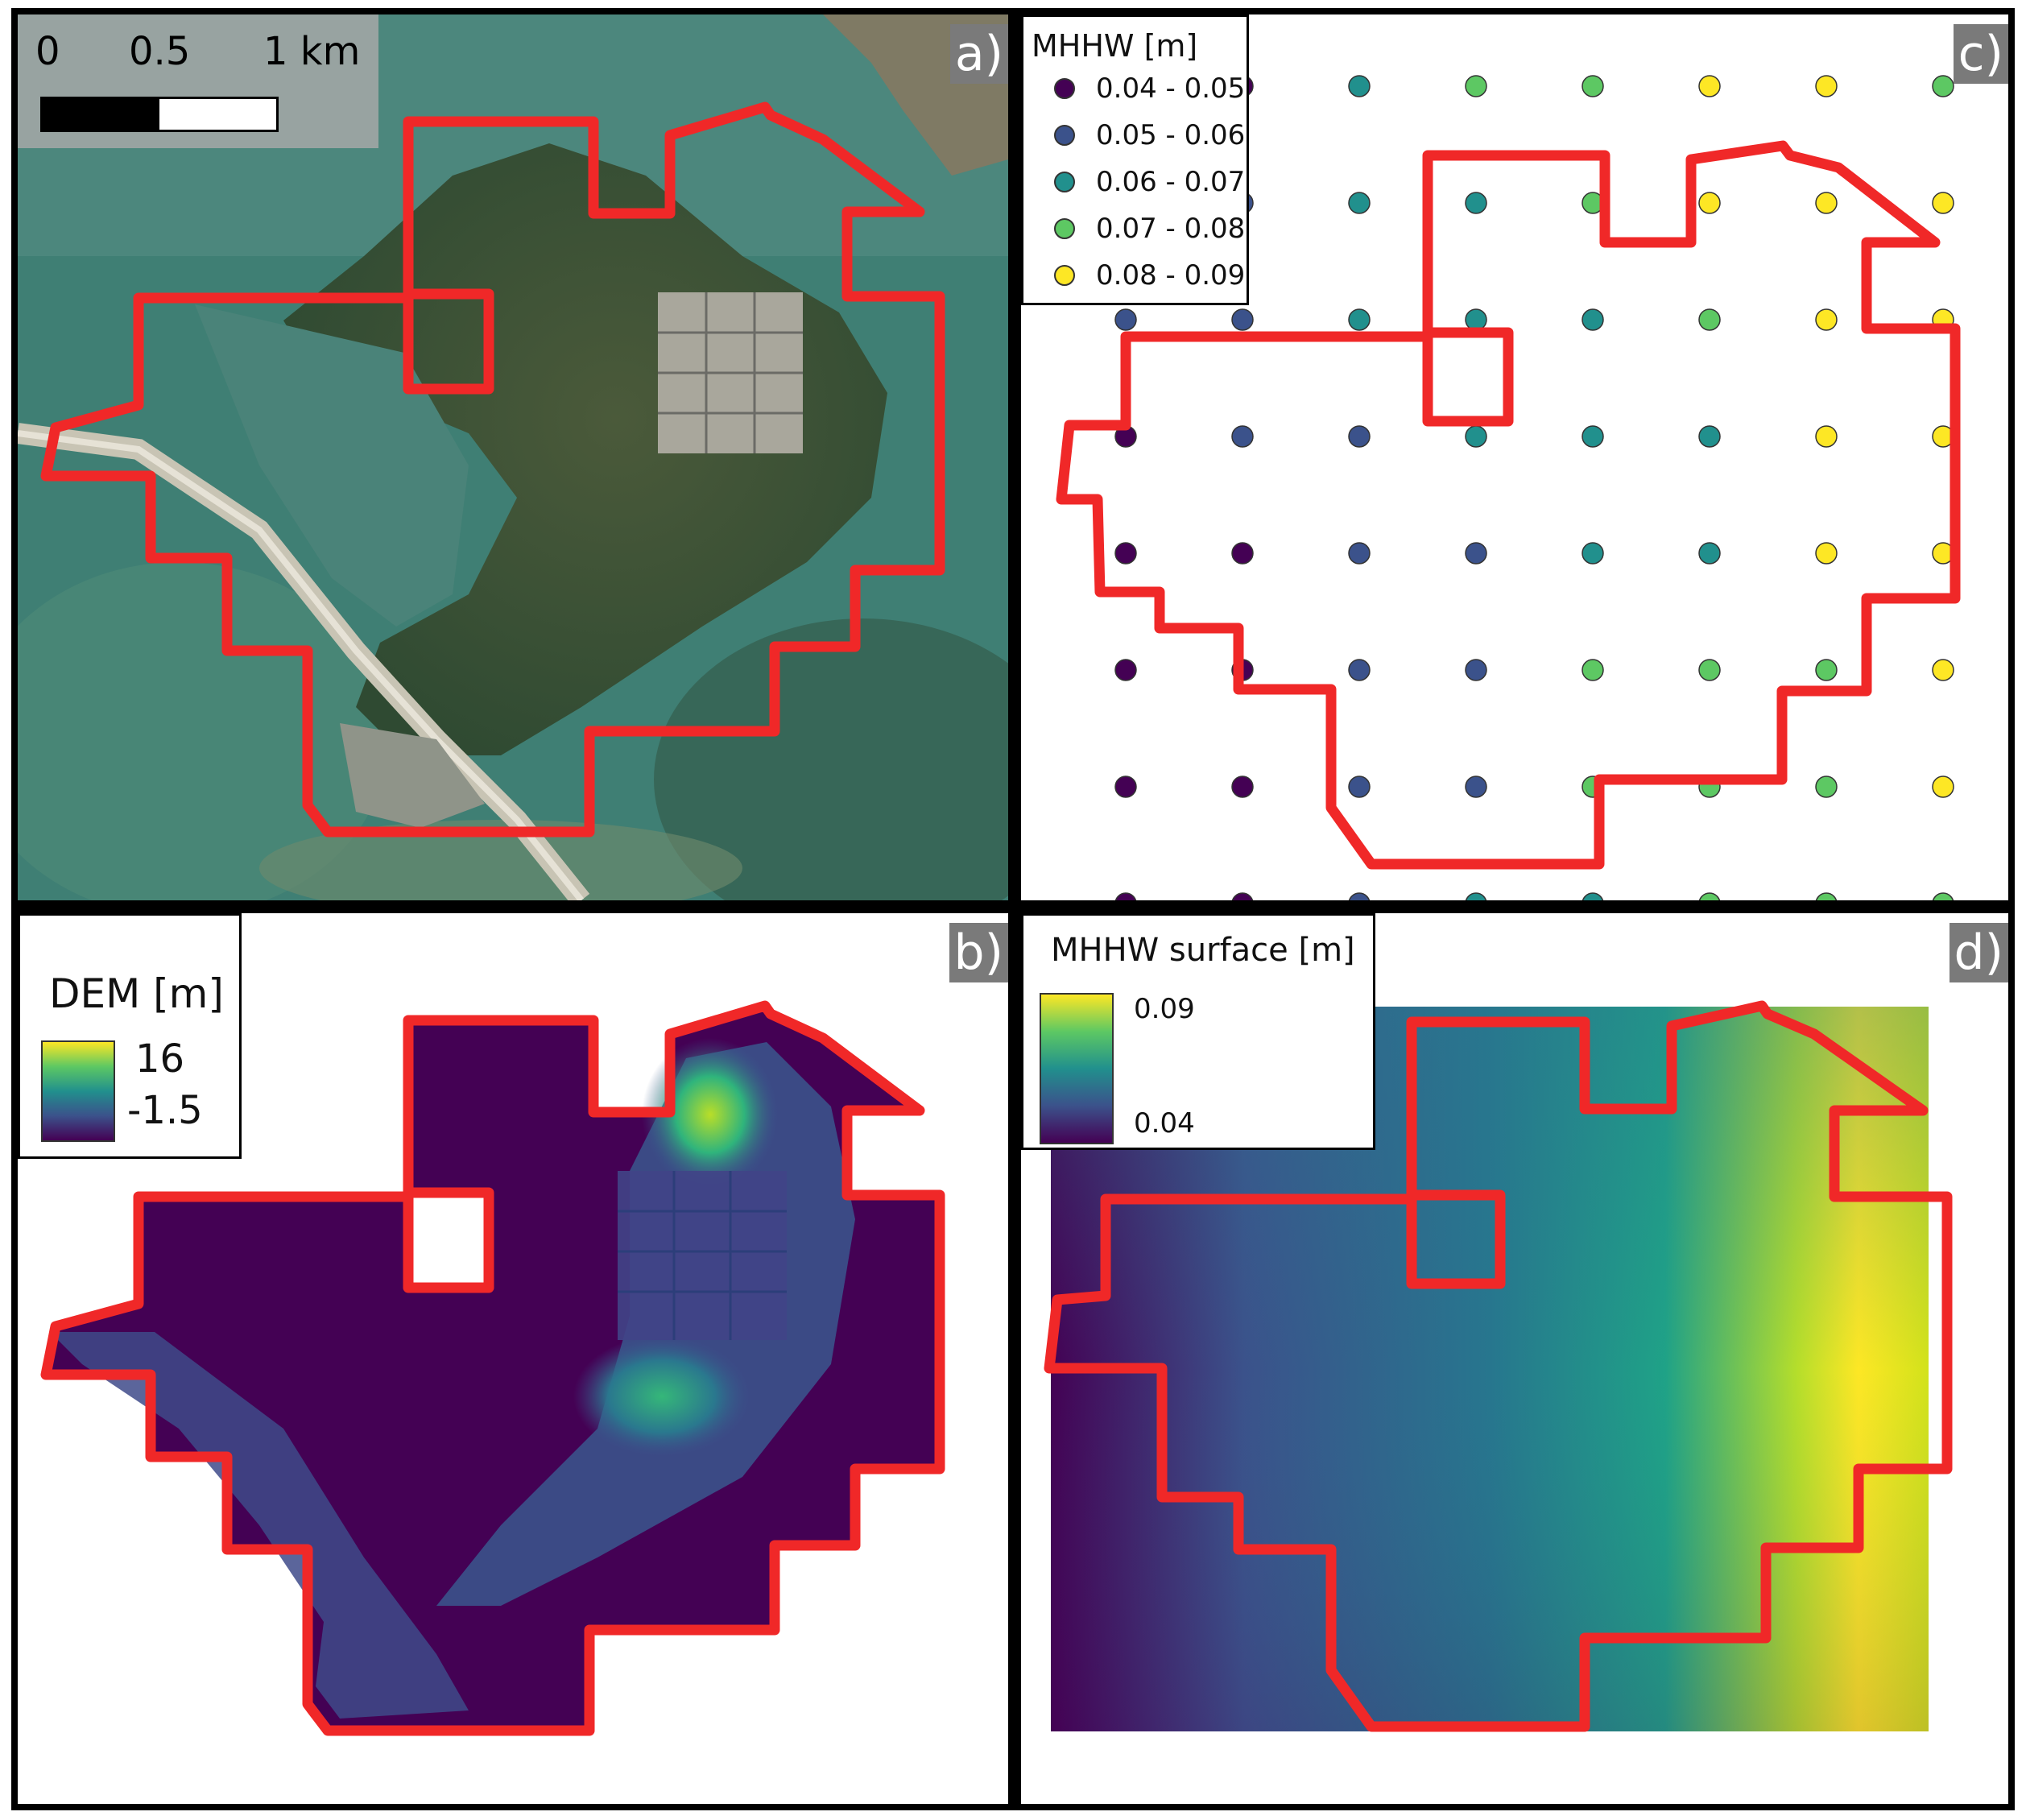 The width and height of the screenshot is (2026, 1820). What do you see at coordinates (1171, 182) in the screenshot?
I see `legend-label: 0.06 - 0.07` at bounding box center [1171, 182].